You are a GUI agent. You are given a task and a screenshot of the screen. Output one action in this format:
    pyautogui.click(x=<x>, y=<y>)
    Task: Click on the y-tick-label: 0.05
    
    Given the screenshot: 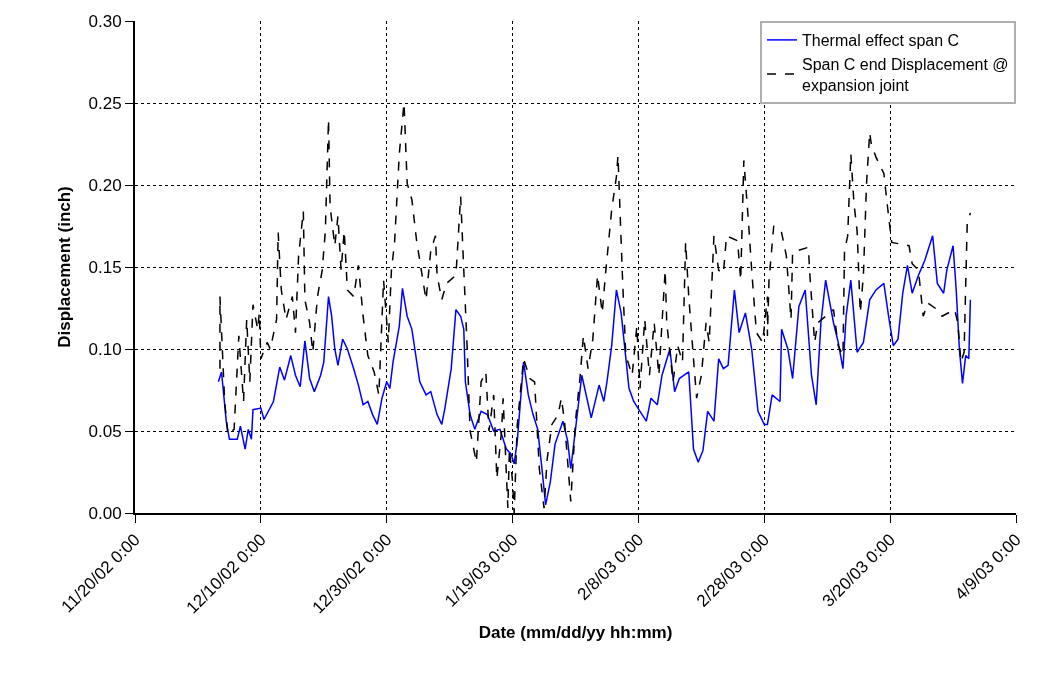 What is the action you would take?
    pyautogui.click(x=105, y=431)
    